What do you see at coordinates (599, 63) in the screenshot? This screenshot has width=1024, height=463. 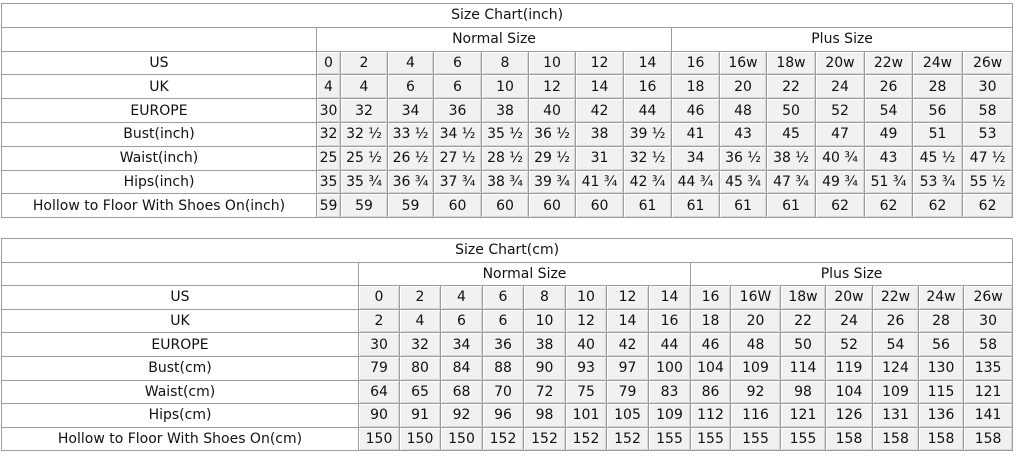 I see `size-value-cell: 12` at bounding box center [599, 63].